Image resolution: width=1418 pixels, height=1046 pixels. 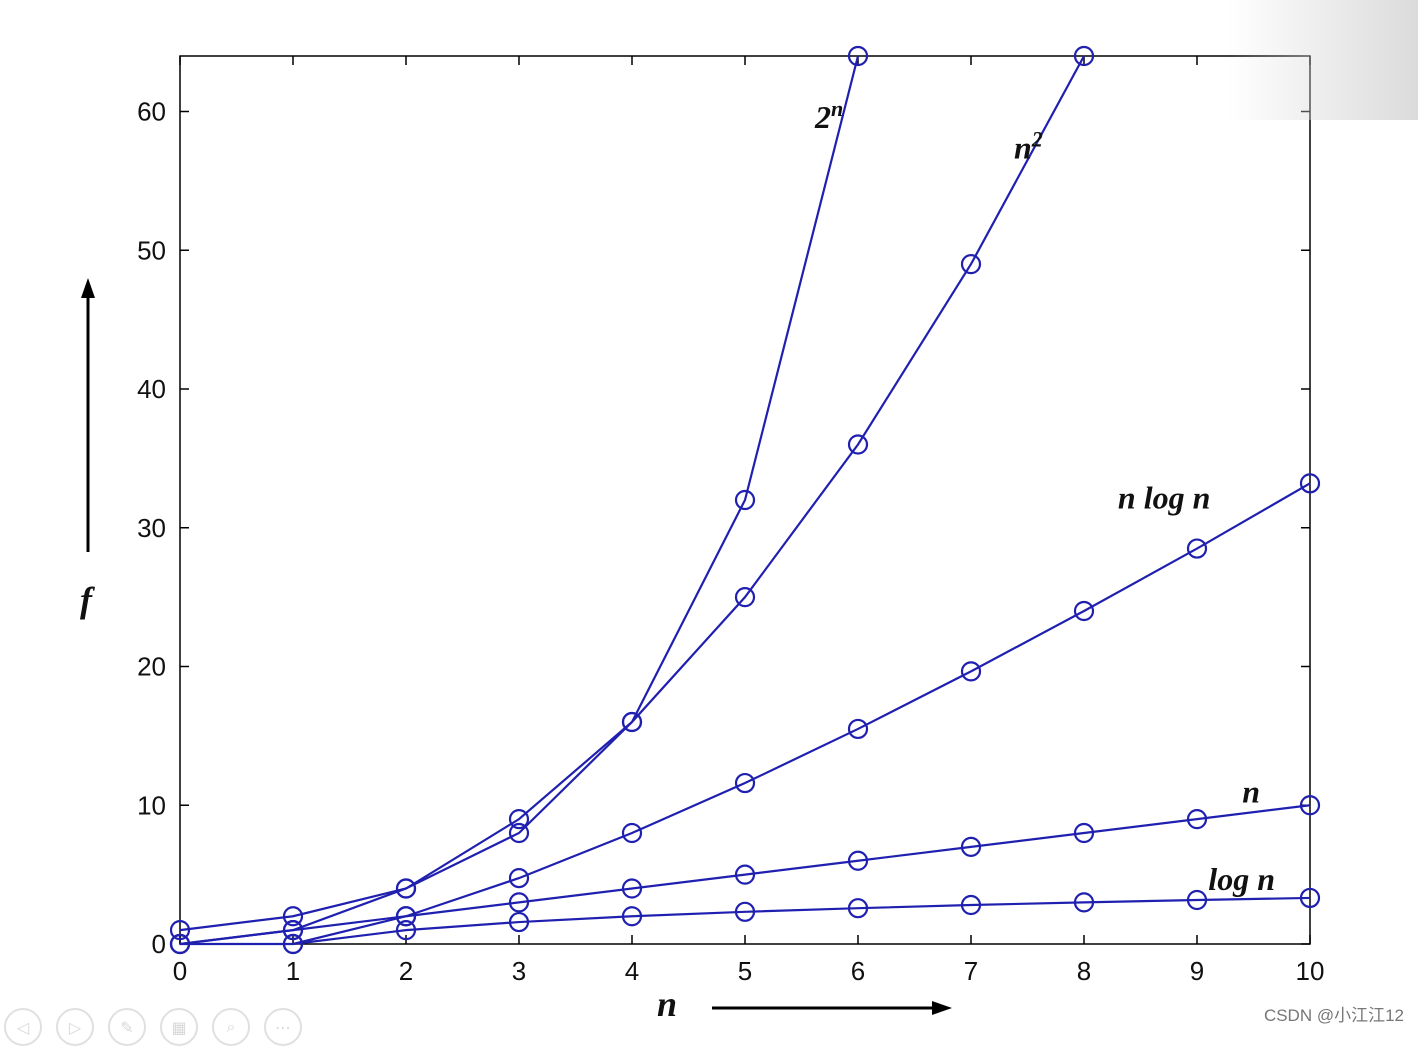 I want to click on y-tick-label: 0, so click(x=159, y=944).